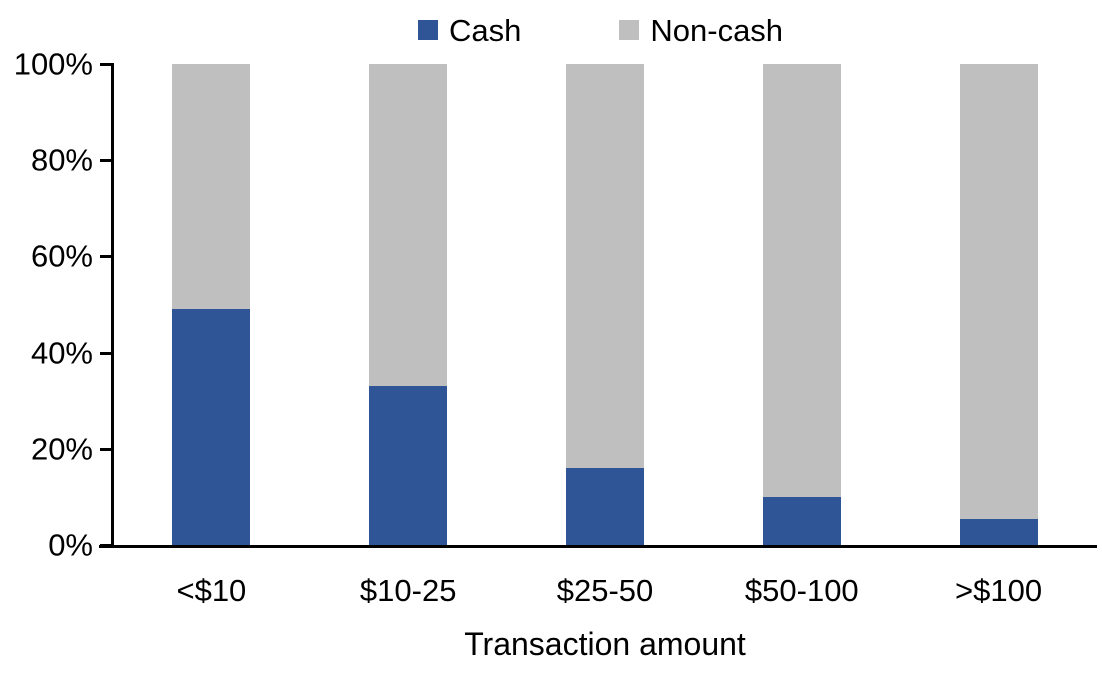 The height and width of the screenshot is (673, 1102). Describe the element at coordinates (112, 306) in the screenshot. I see `y-axis-line` at that location.